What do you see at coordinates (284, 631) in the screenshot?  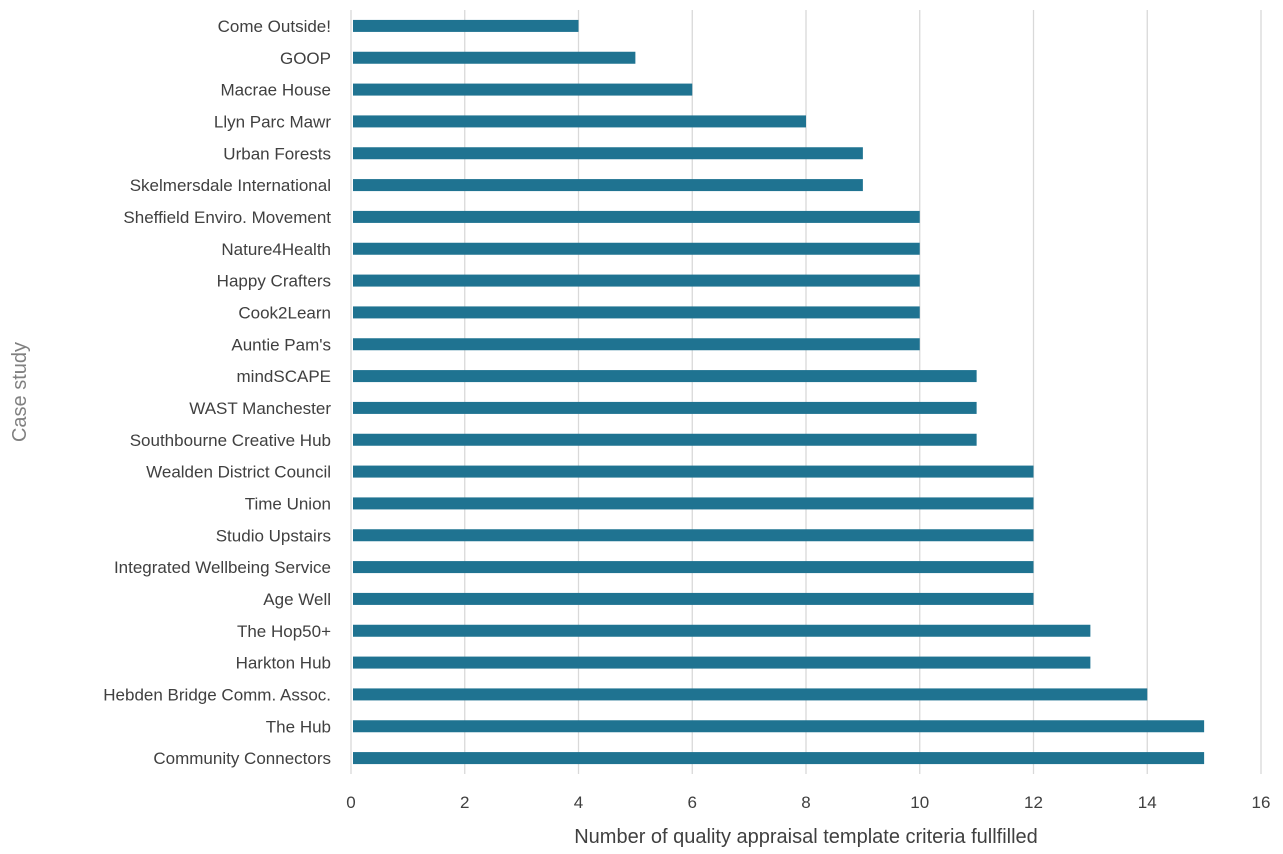 I see `category-label: The Hop50+` at bounding box center [284, 631].